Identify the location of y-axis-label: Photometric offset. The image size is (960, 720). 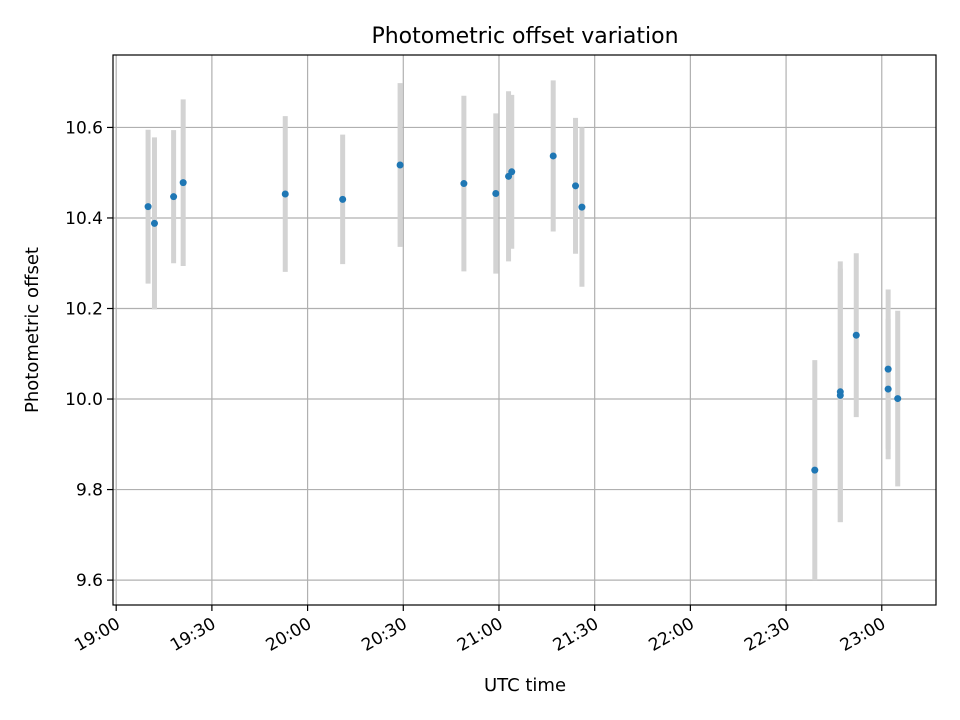
(32, 330).